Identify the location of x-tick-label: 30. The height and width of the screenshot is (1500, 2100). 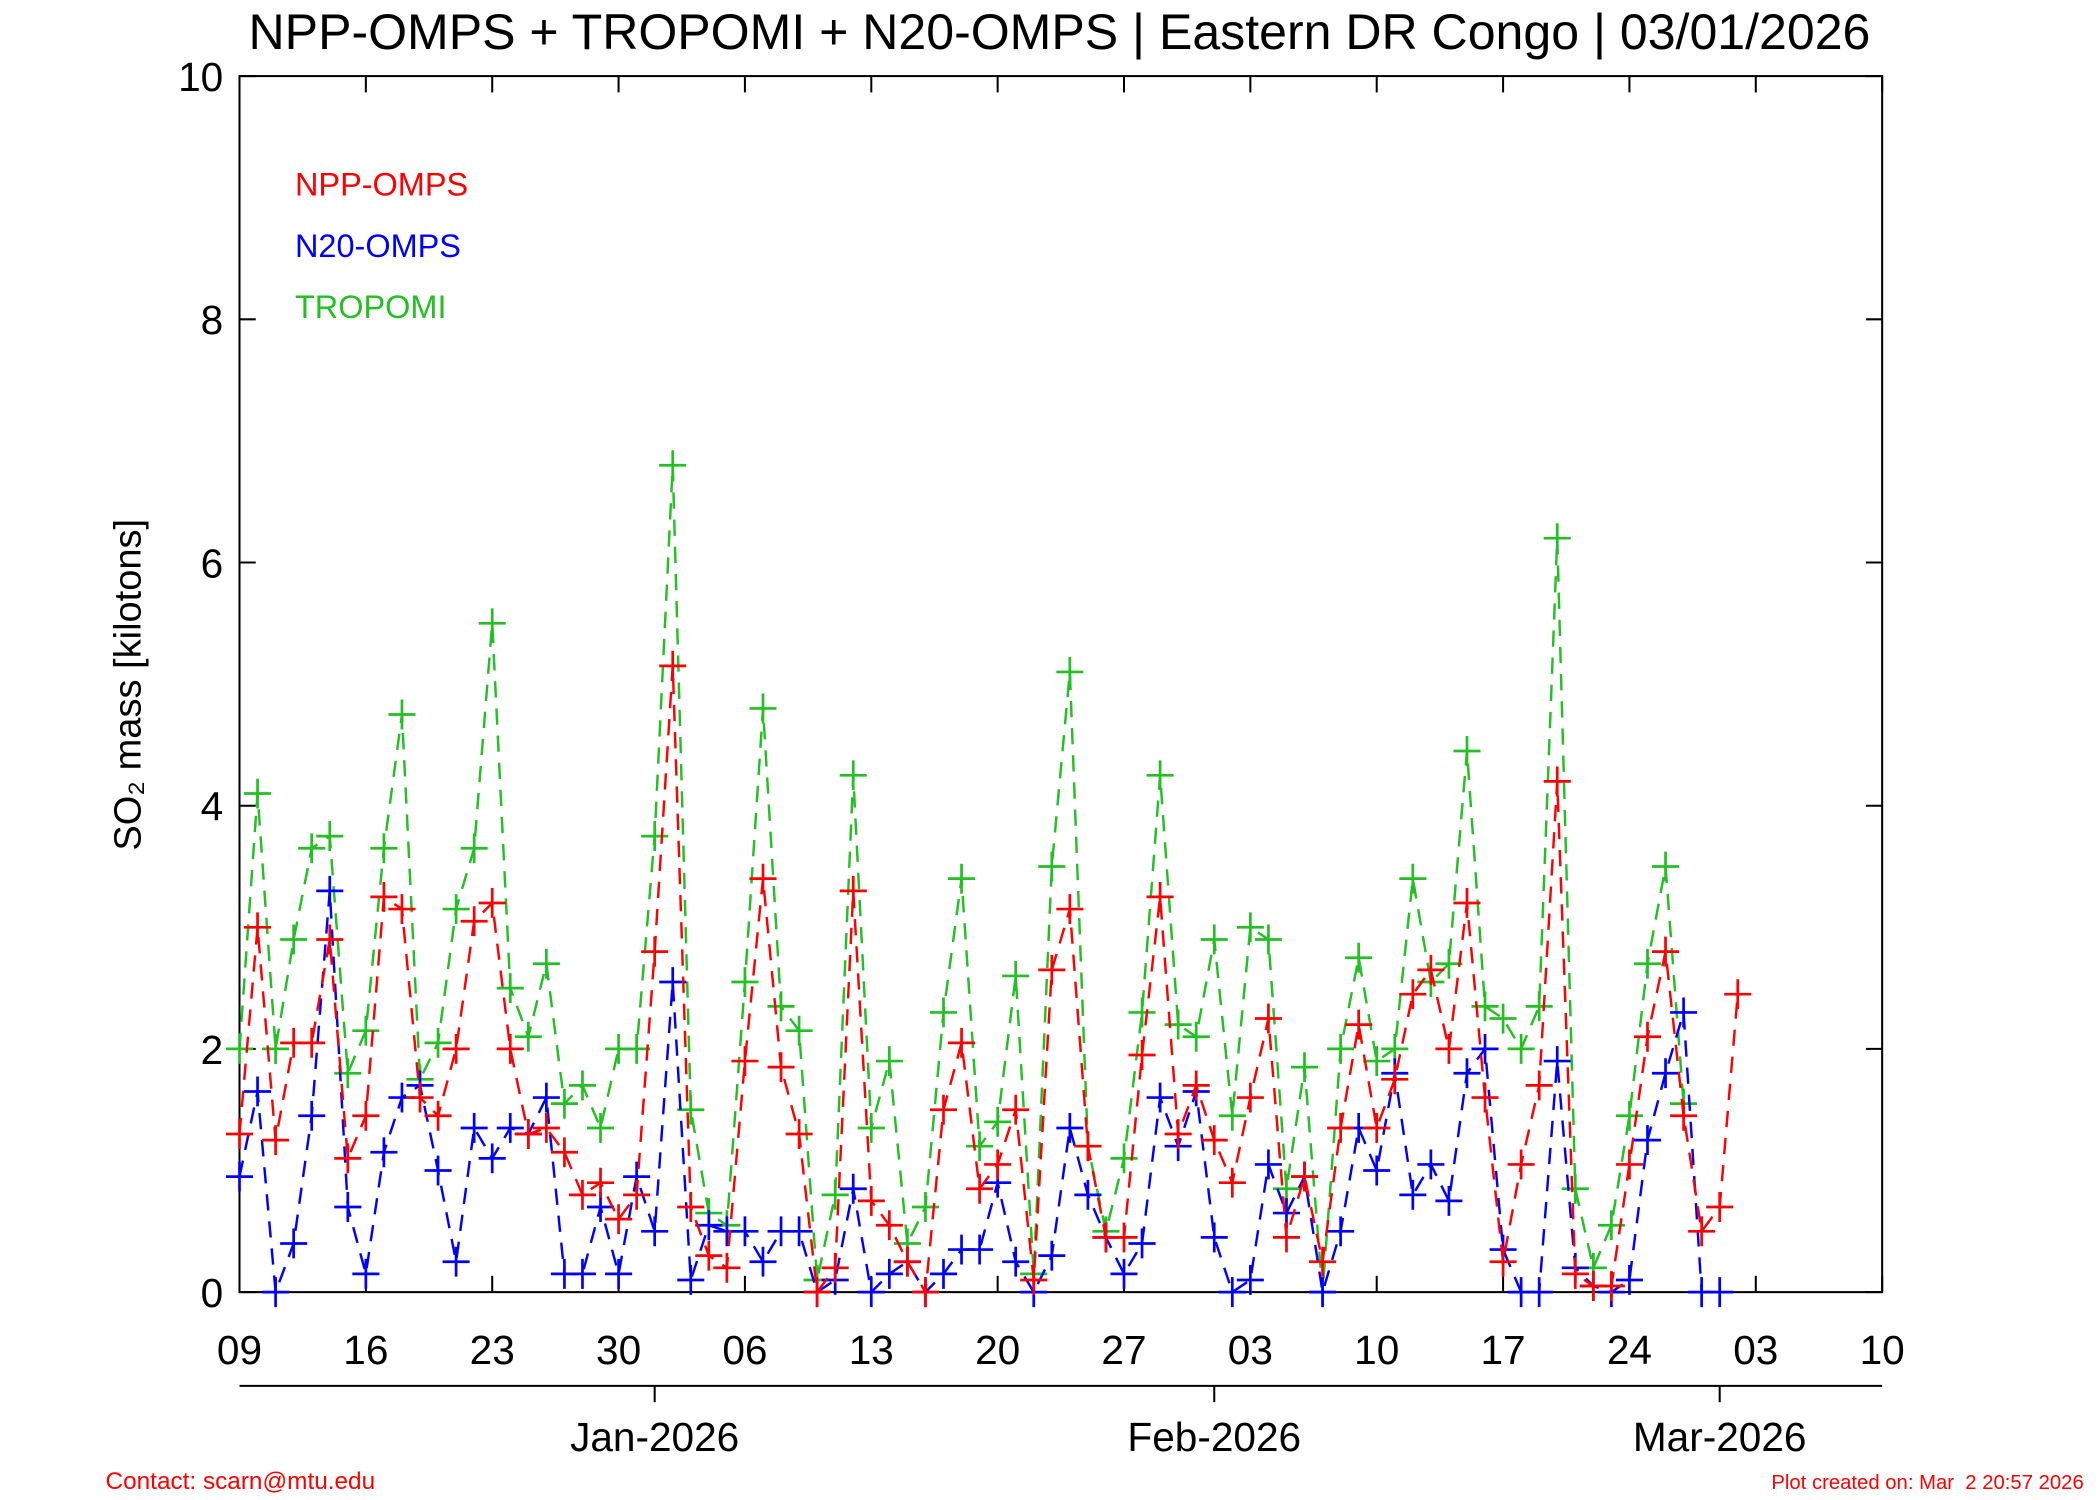
(618, 1350).